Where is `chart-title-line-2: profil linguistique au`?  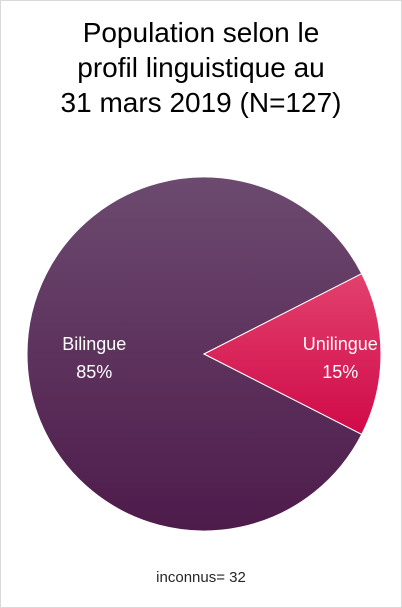 chart-title-line-2: profil linguistique au is located at coordinates (201, 67).